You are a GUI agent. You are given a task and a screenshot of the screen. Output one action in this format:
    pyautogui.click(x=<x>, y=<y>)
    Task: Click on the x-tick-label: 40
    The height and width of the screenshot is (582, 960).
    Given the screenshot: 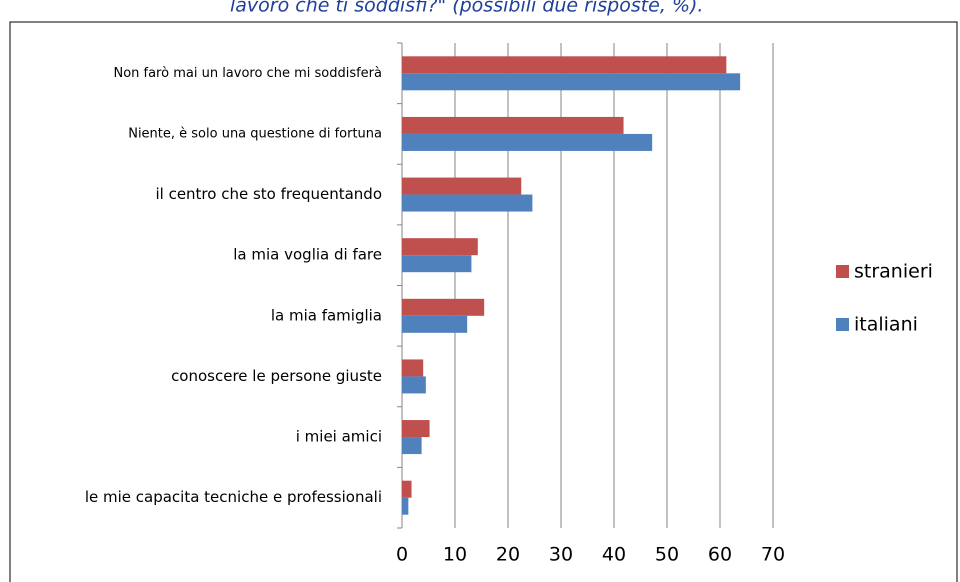 What is the action you would take?
    pyautogui.click(x=614, y=555)
    